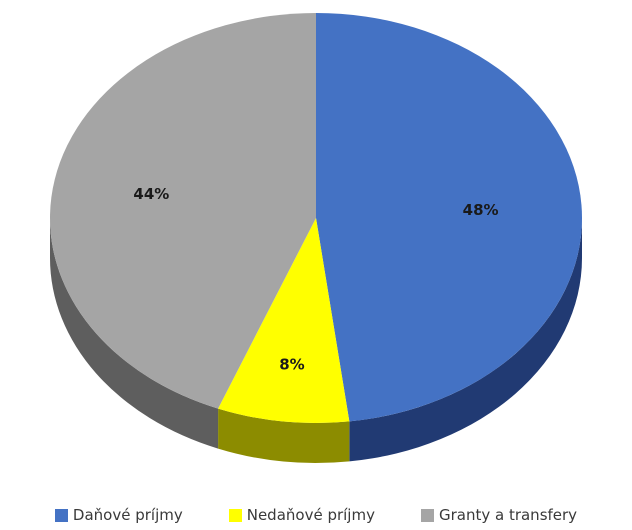 This screenshot has height=530, width=632. I want to click on slice-value-label-danove: 48%, so click(481, 210).